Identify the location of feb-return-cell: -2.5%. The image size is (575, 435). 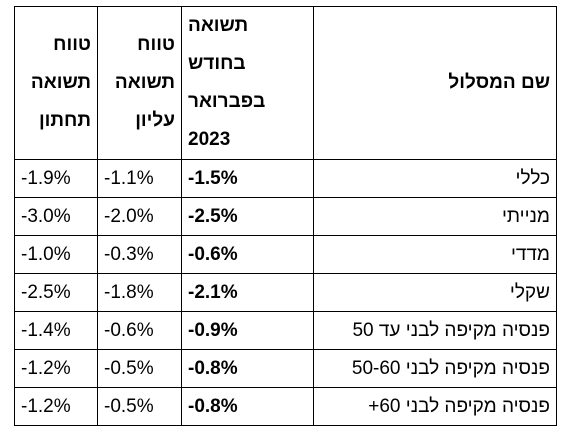
(247, 216).